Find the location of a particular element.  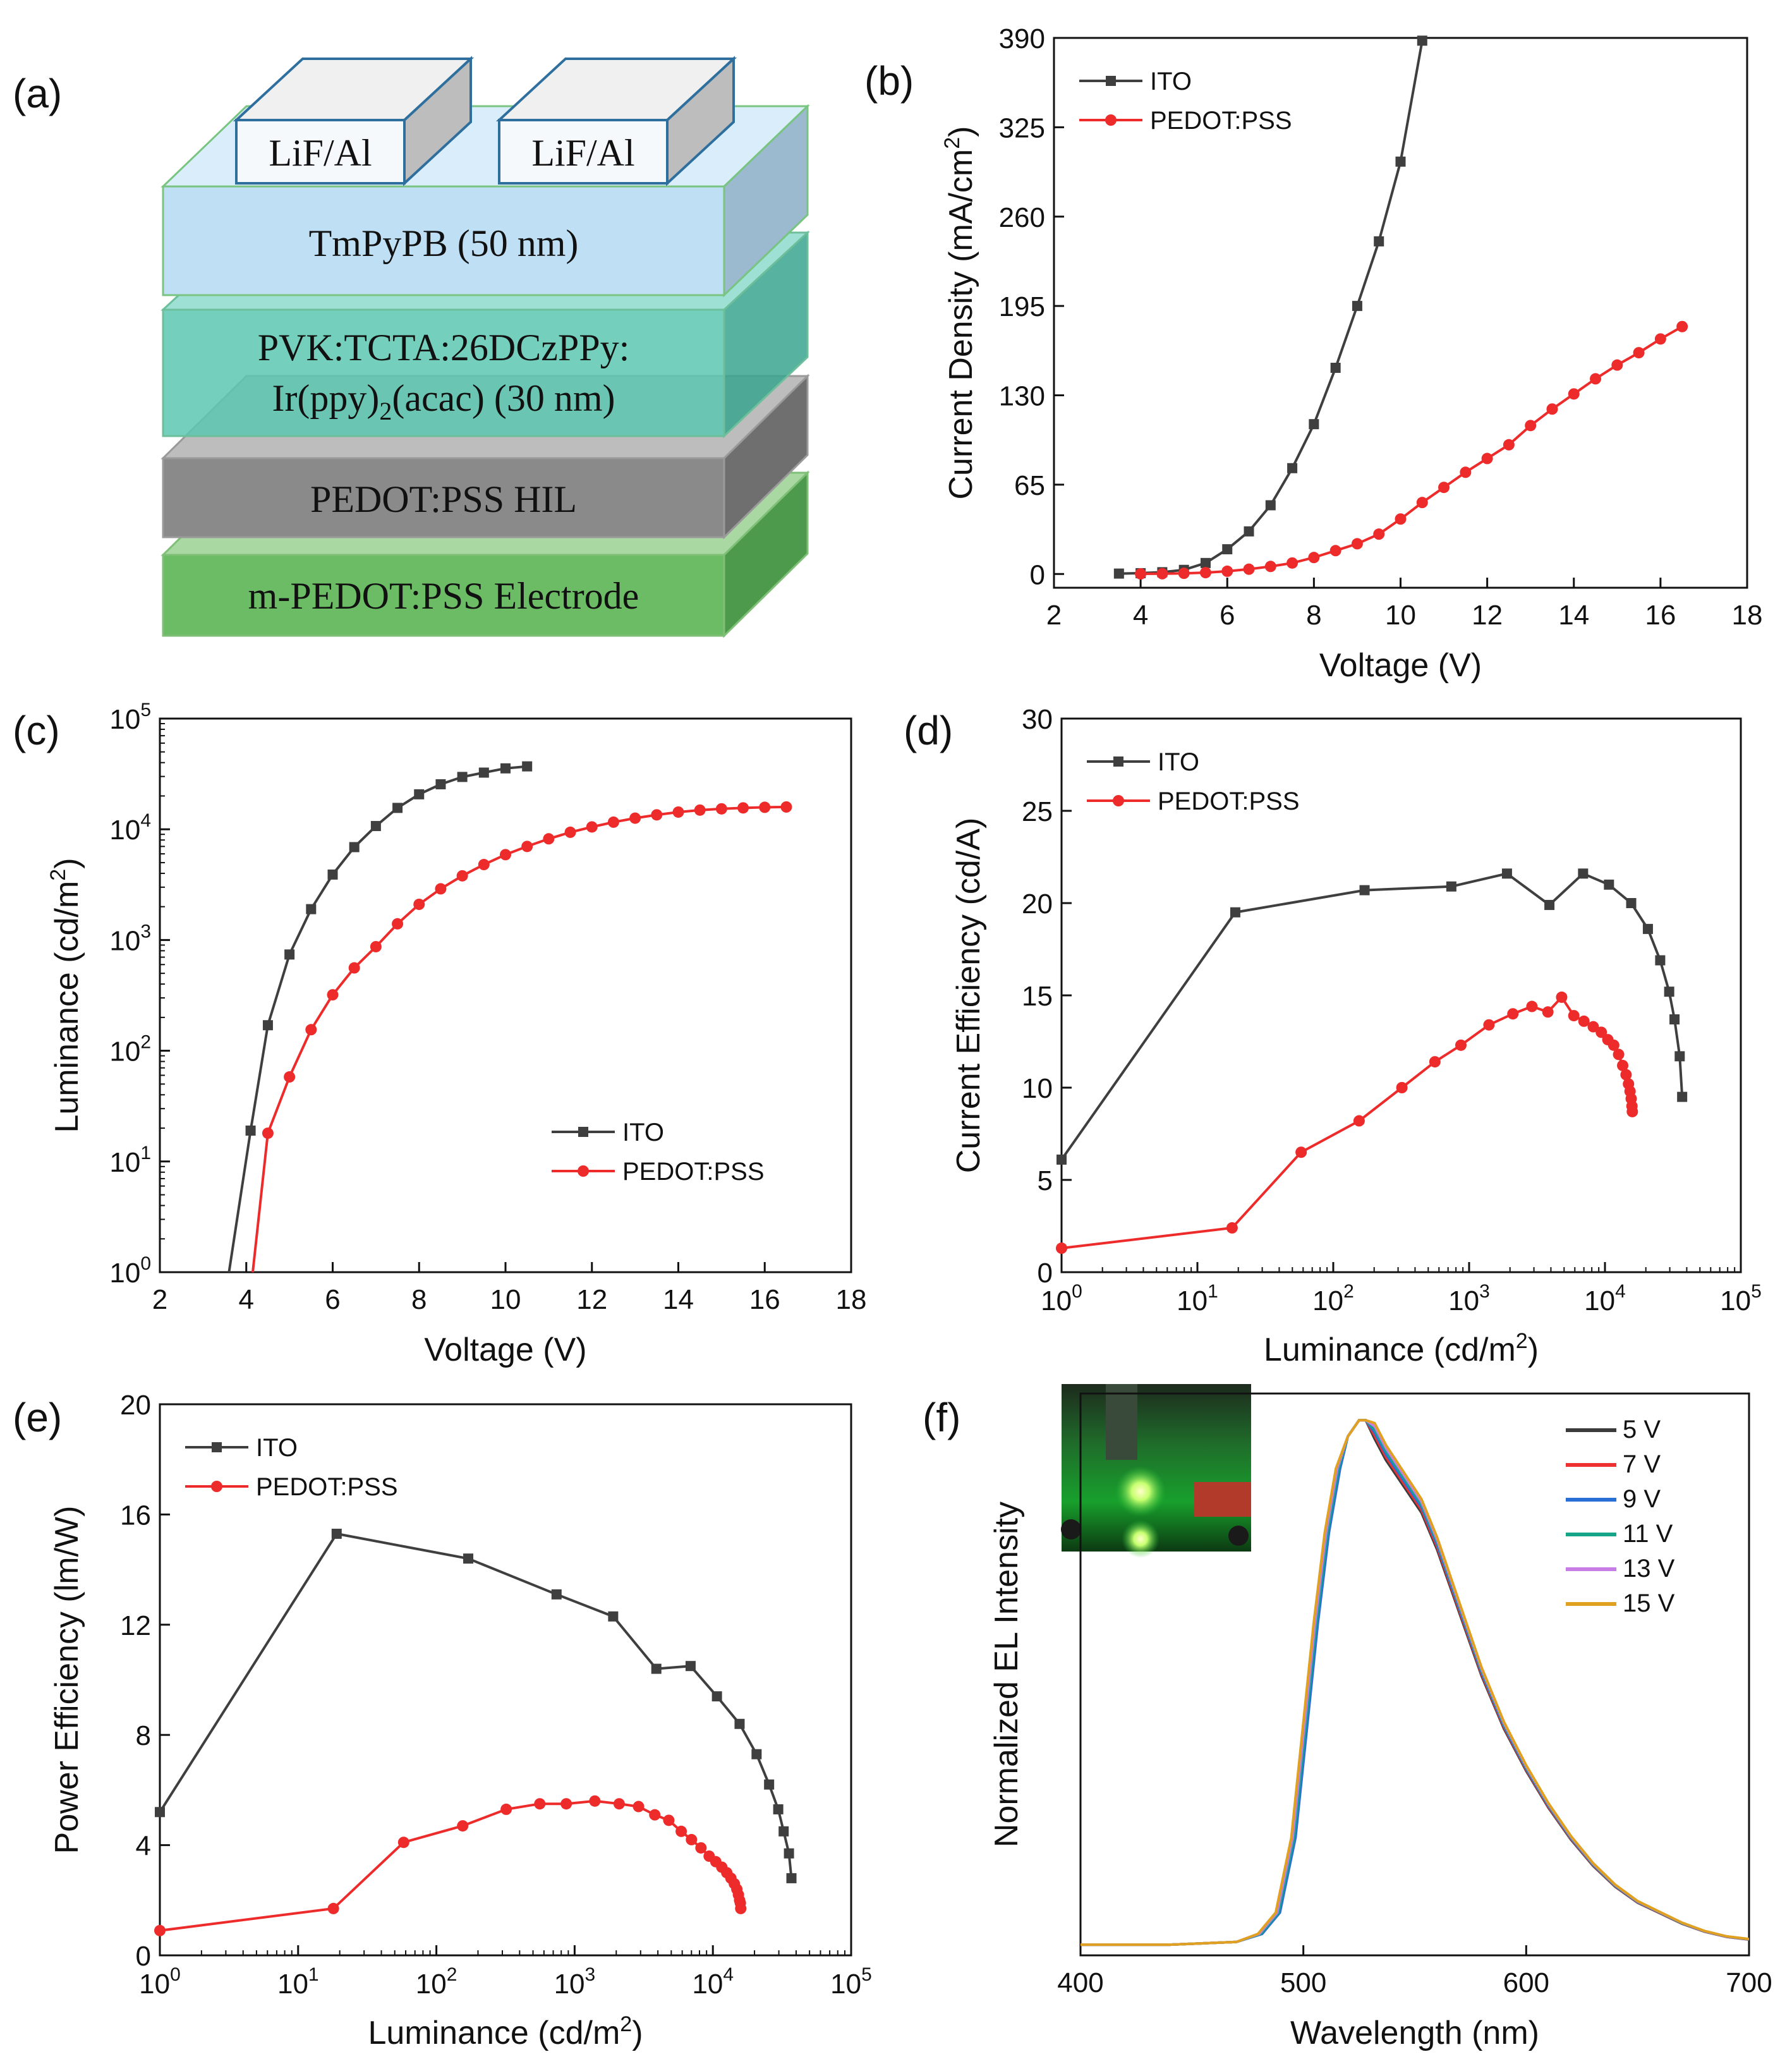

y-tick-label: 30 is located at coordinates (1037, 719).